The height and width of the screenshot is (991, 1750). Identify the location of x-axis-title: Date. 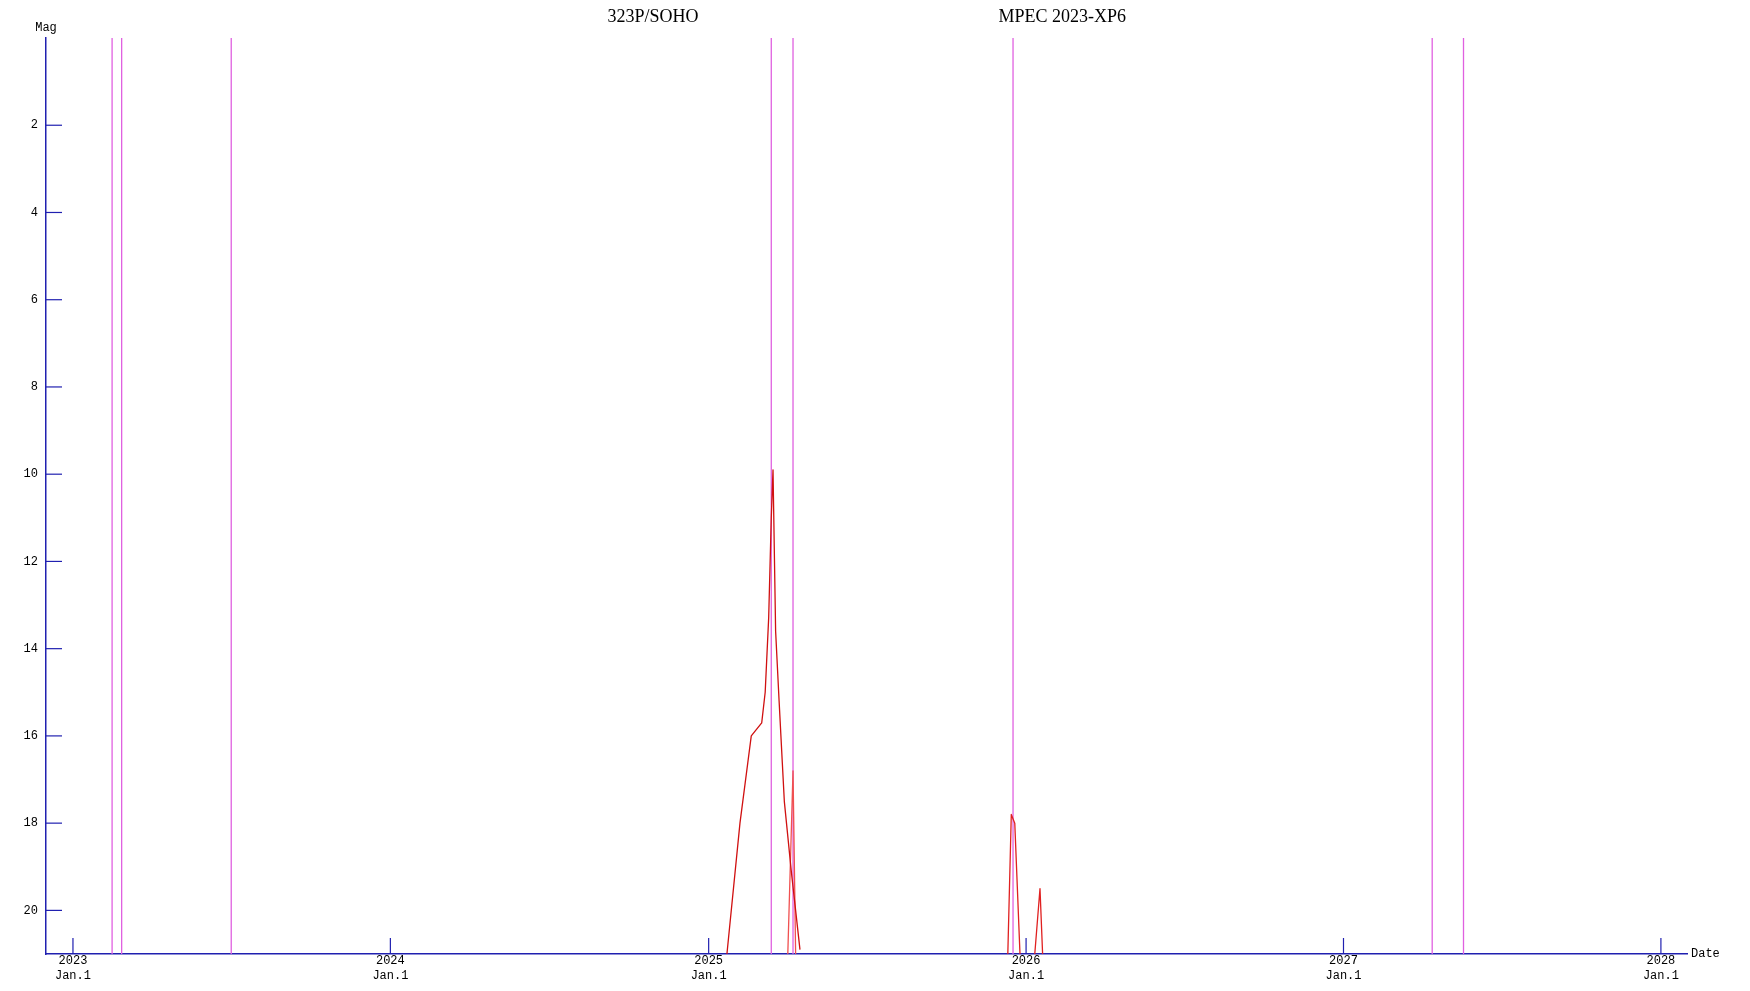
(1705, 954).